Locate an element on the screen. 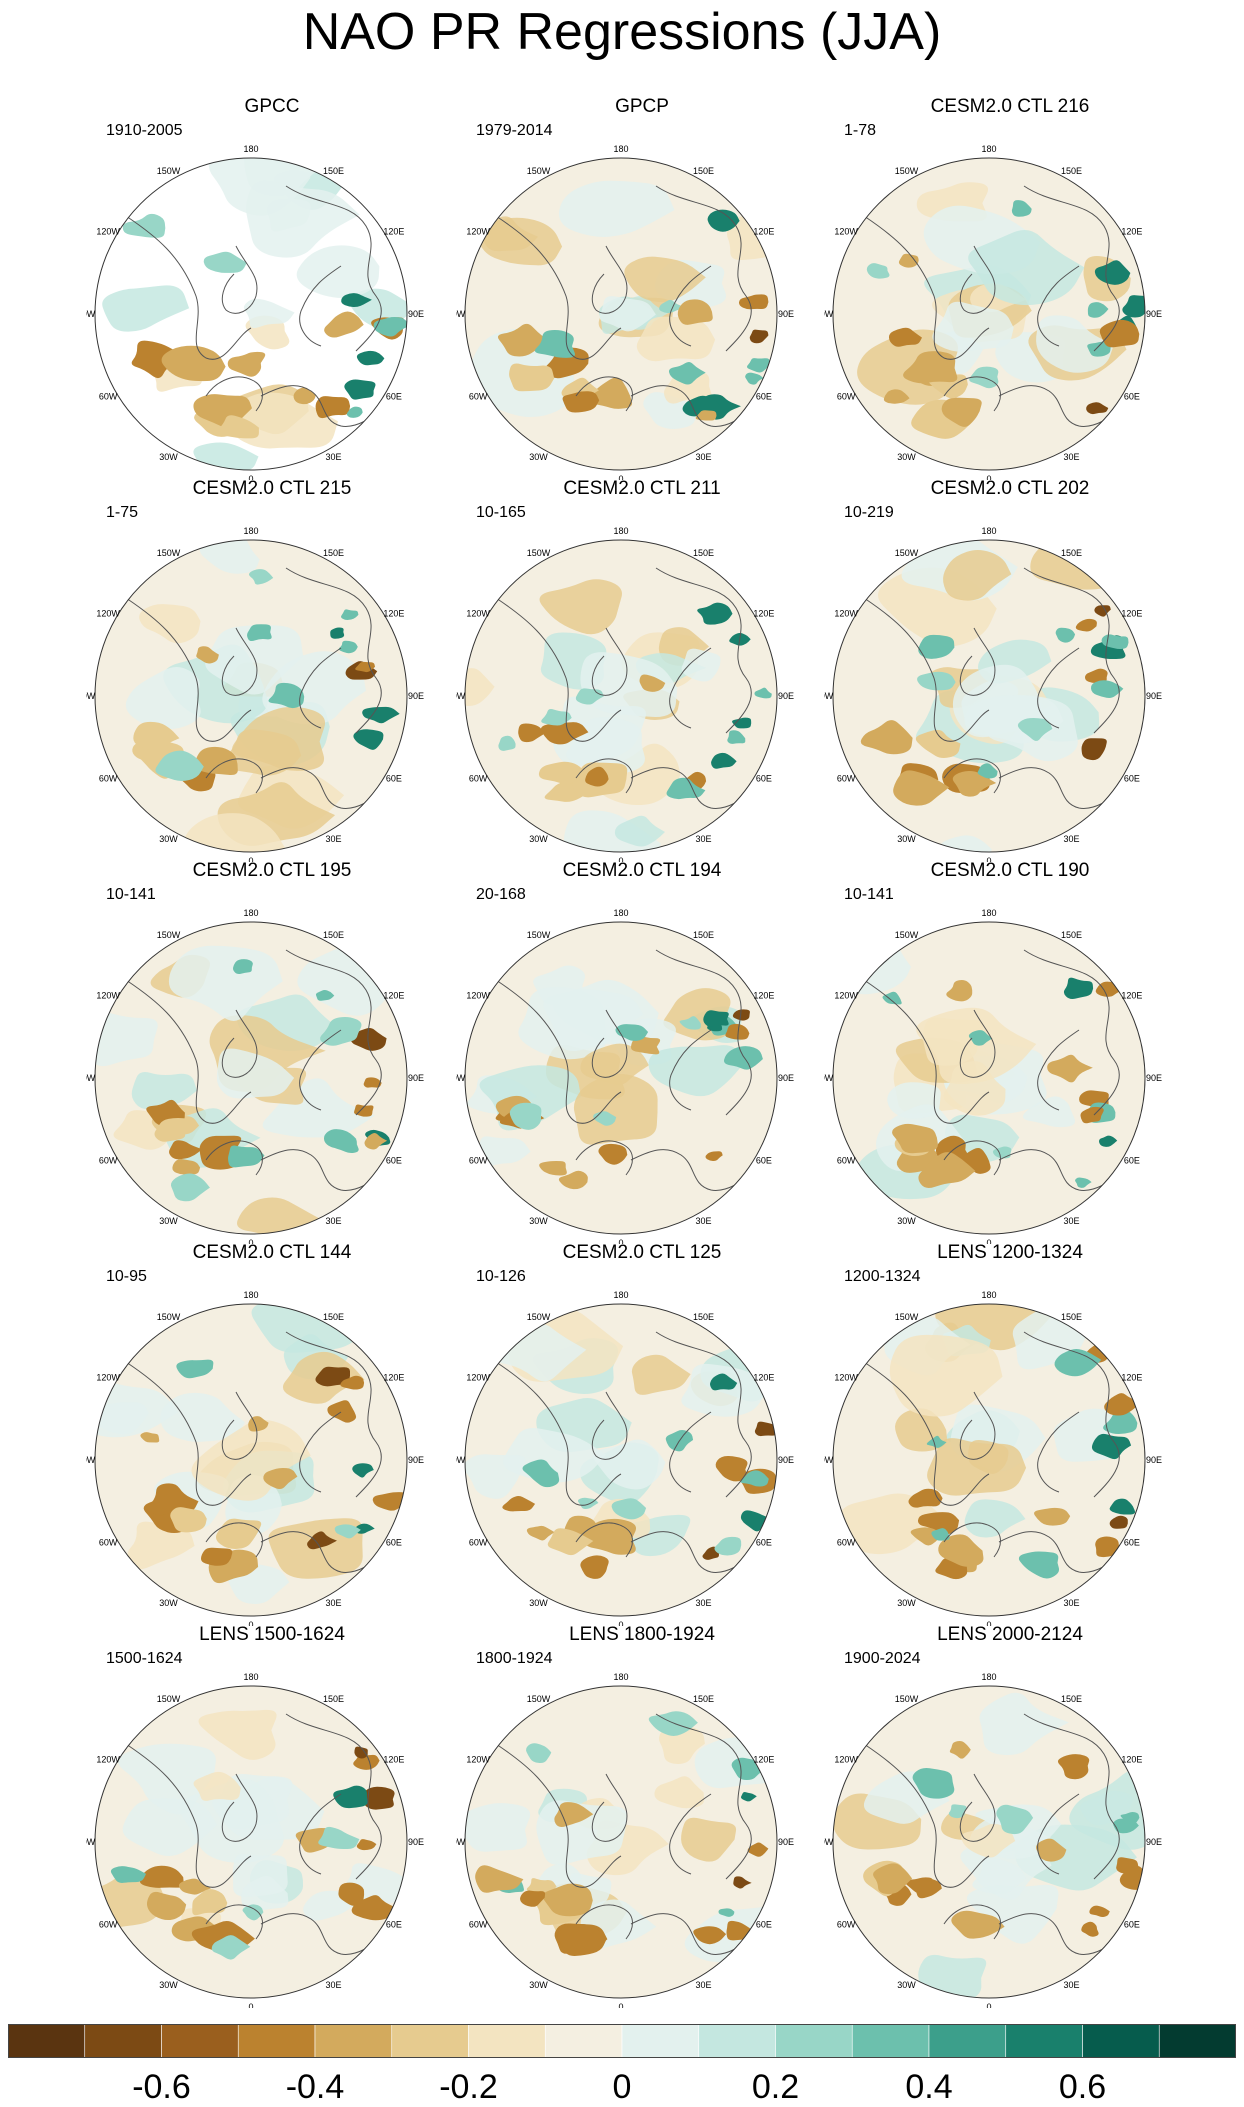 Image resolution: width=1244 pixels, height=2107 pixels. panel-title: CESM2.0 CTL 211 is located at coordinates (642, 488).